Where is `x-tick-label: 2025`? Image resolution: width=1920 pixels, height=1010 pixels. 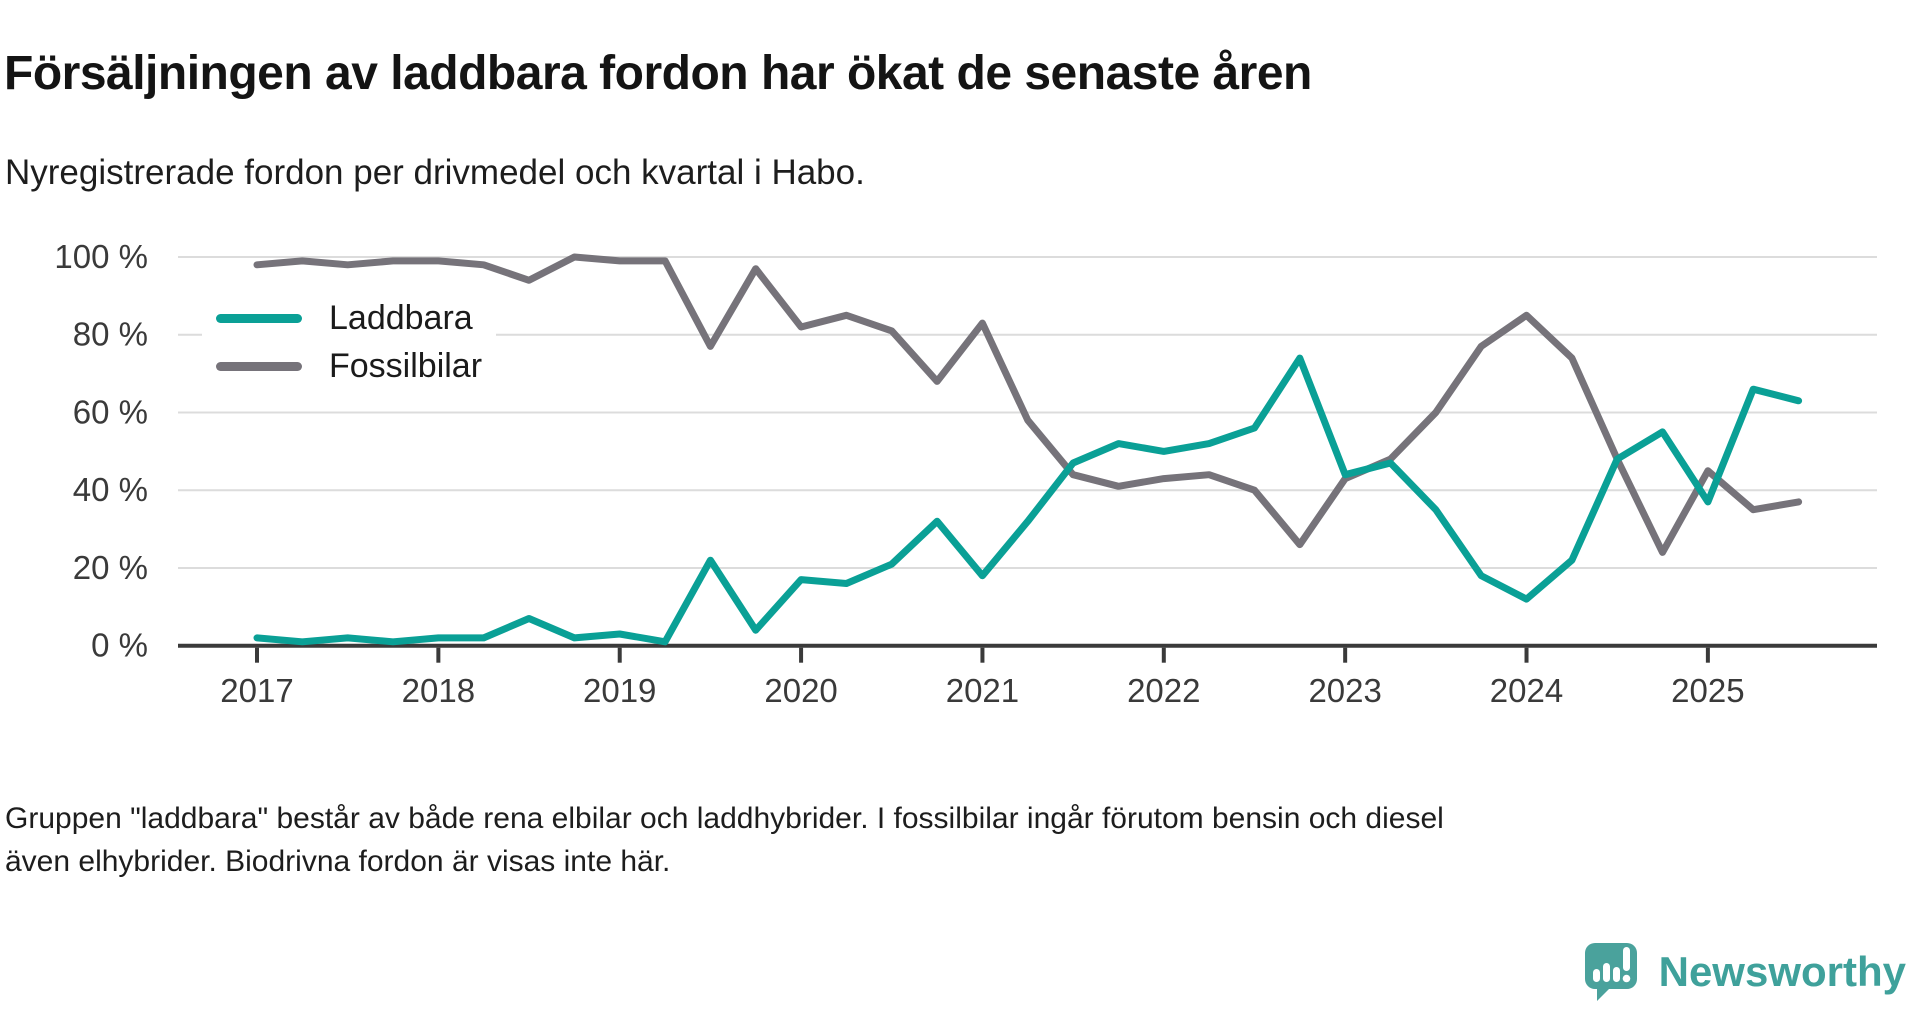
x-tick-label: 2025 is located at coordinates (1707, 690).